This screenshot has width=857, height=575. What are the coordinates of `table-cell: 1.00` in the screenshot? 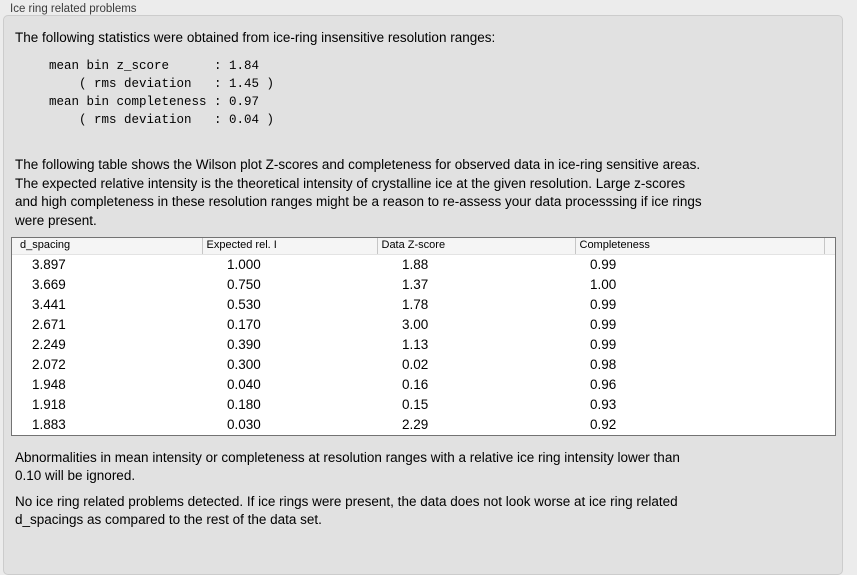 It's located at (603, 285).